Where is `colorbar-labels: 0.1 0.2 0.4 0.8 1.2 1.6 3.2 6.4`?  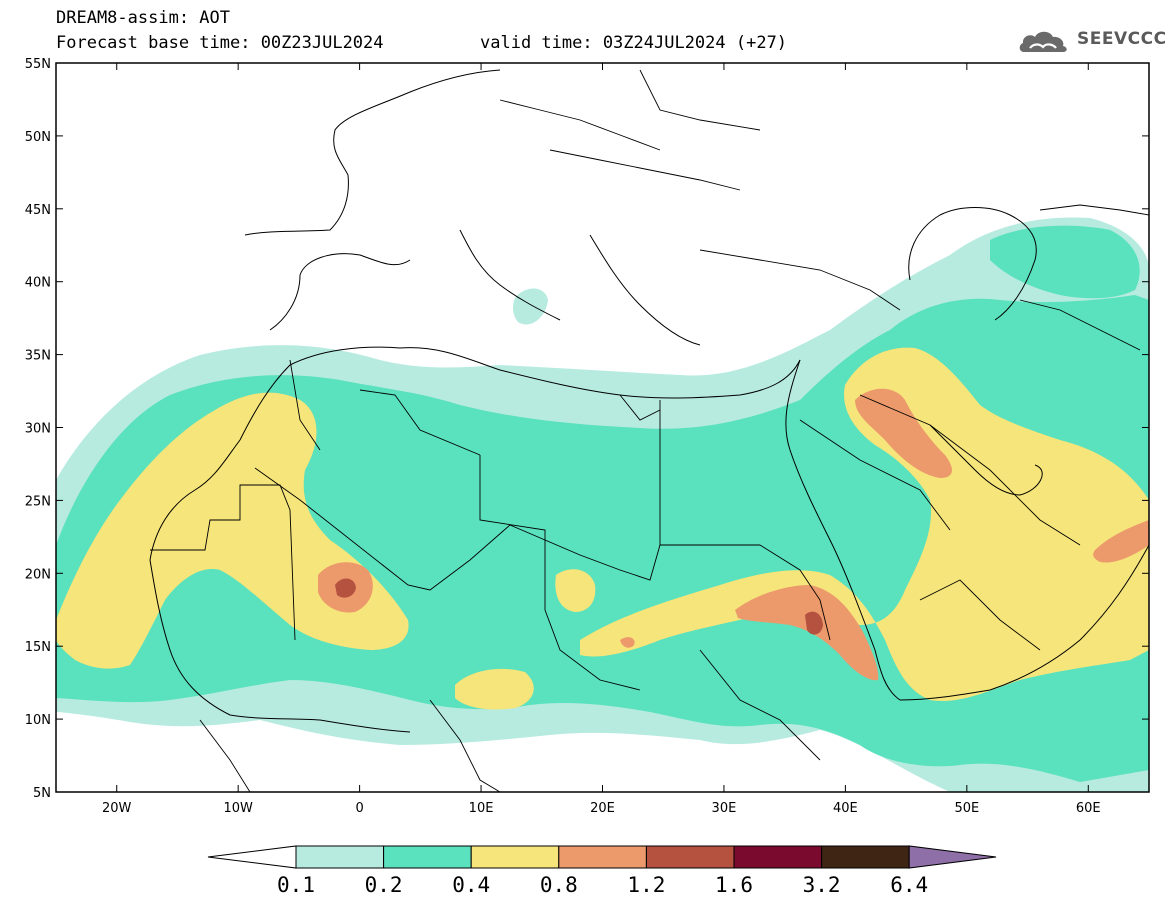
colorbar-labels: 0.1 0.2 0.4 0.8 1.2 1.6 3.2 6.4 is located at coordinates (602, 885).